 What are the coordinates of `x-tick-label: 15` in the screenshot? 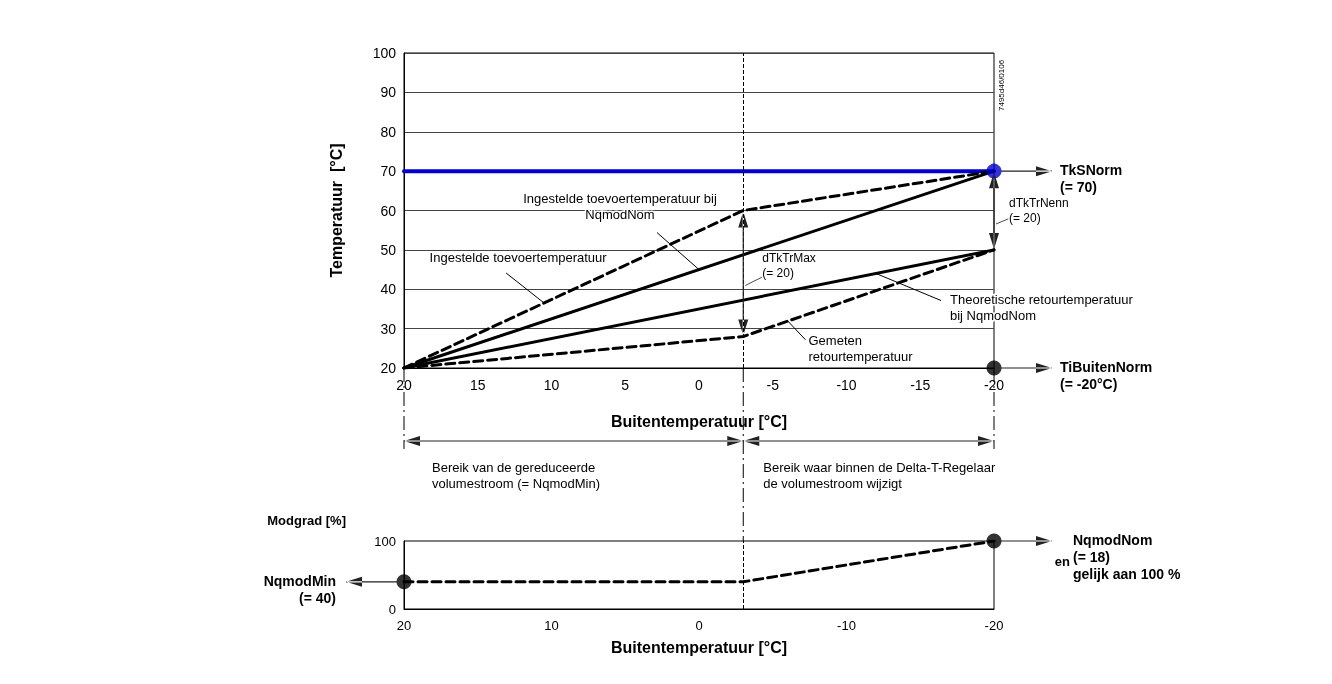 It's located at (477, 385).